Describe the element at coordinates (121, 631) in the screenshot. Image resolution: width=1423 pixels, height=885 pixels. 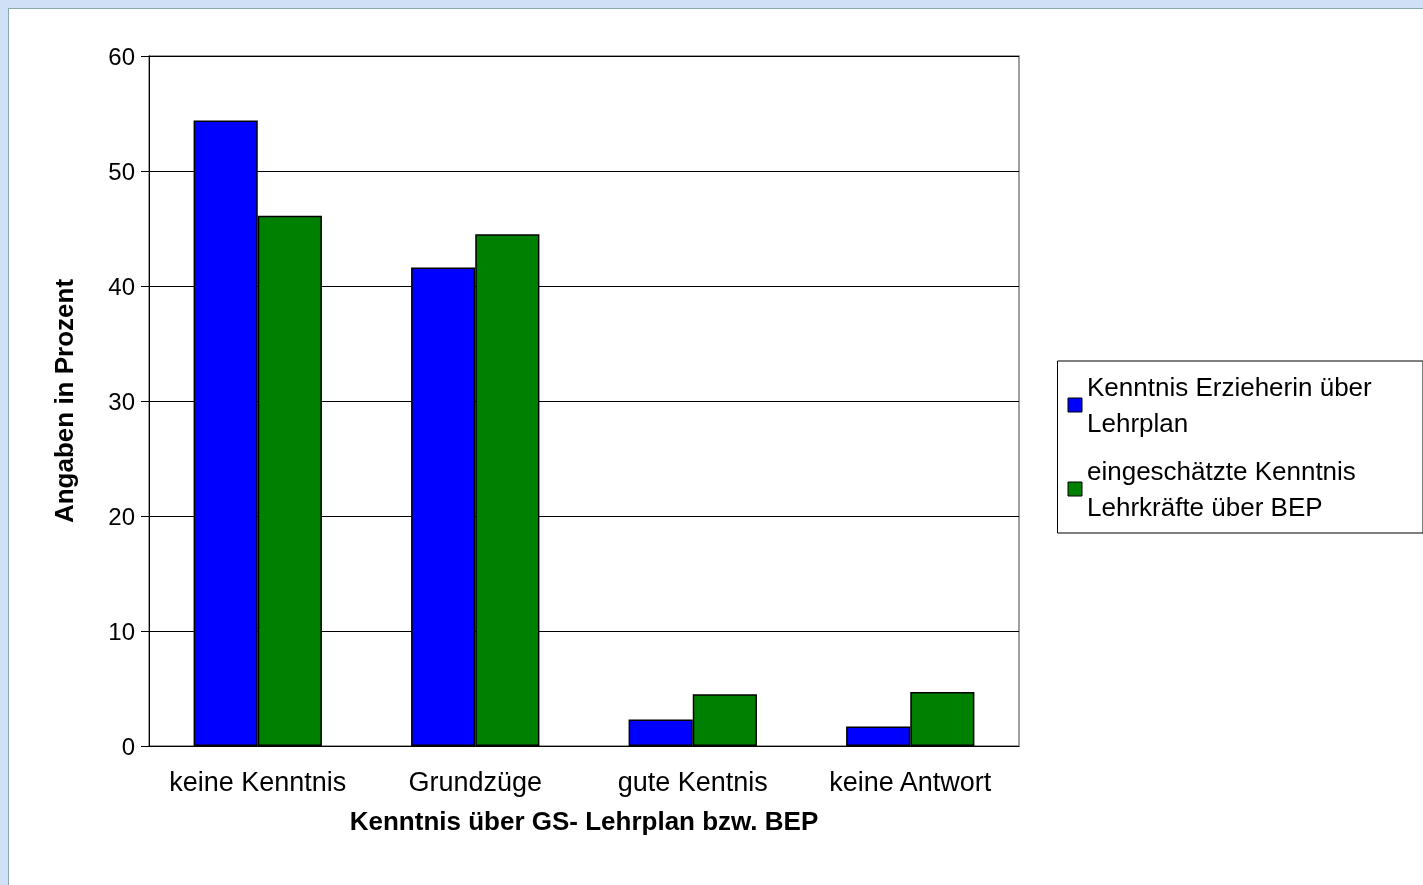
I see `y-tick-label: 10` at that location.